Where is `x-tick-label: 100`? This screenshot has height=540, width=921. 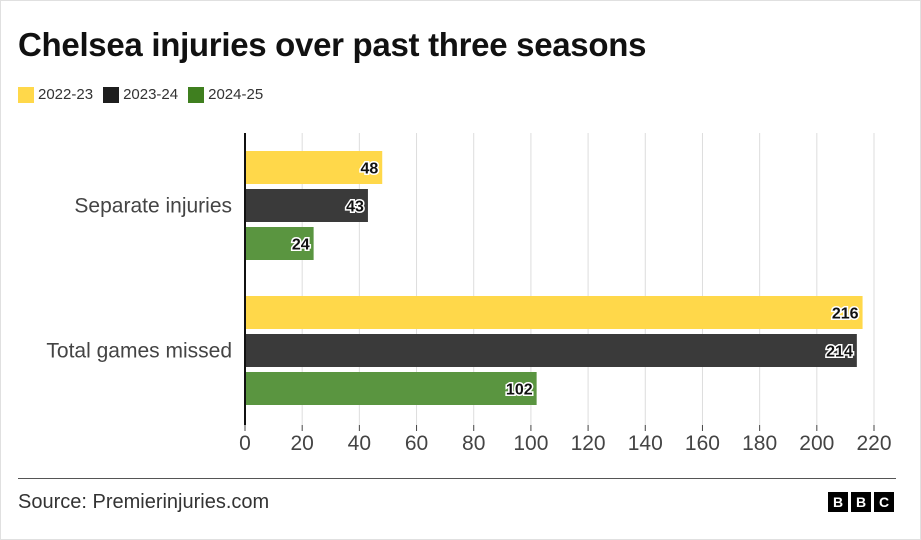
x-tick-label: 100 is located at coordinates (530, 443).